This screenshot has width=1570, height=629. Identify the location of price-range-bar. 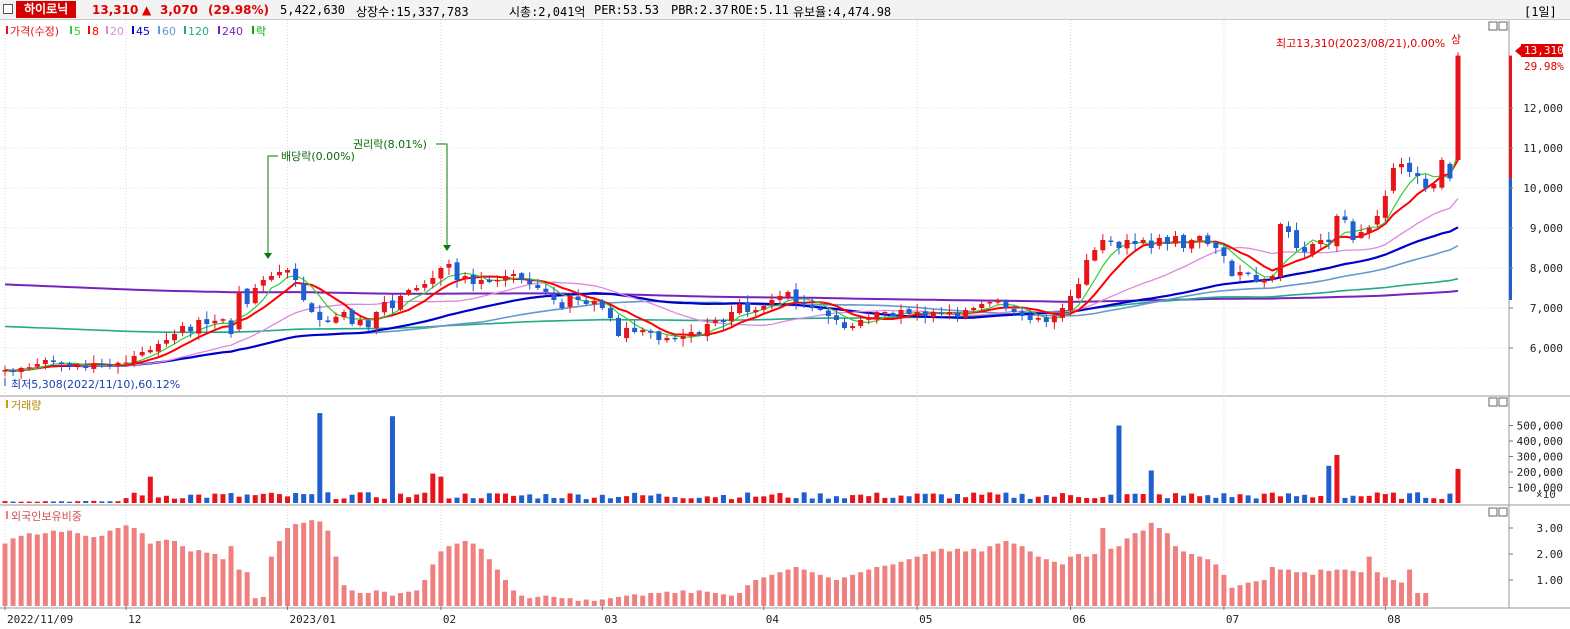
(1510, 117).